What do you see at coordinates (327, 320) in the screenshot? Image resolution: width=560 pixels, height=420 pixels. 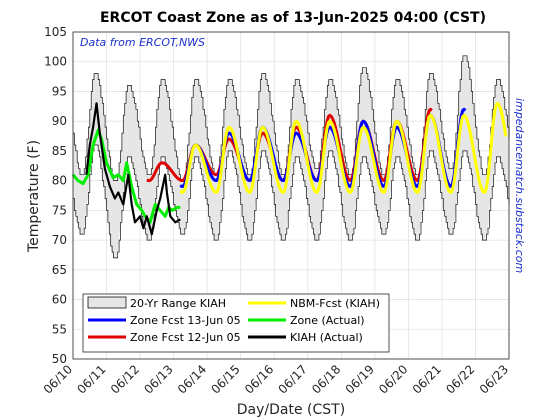 I see `legend-label: Zone (Actual)` at bounding box center [327, 320].